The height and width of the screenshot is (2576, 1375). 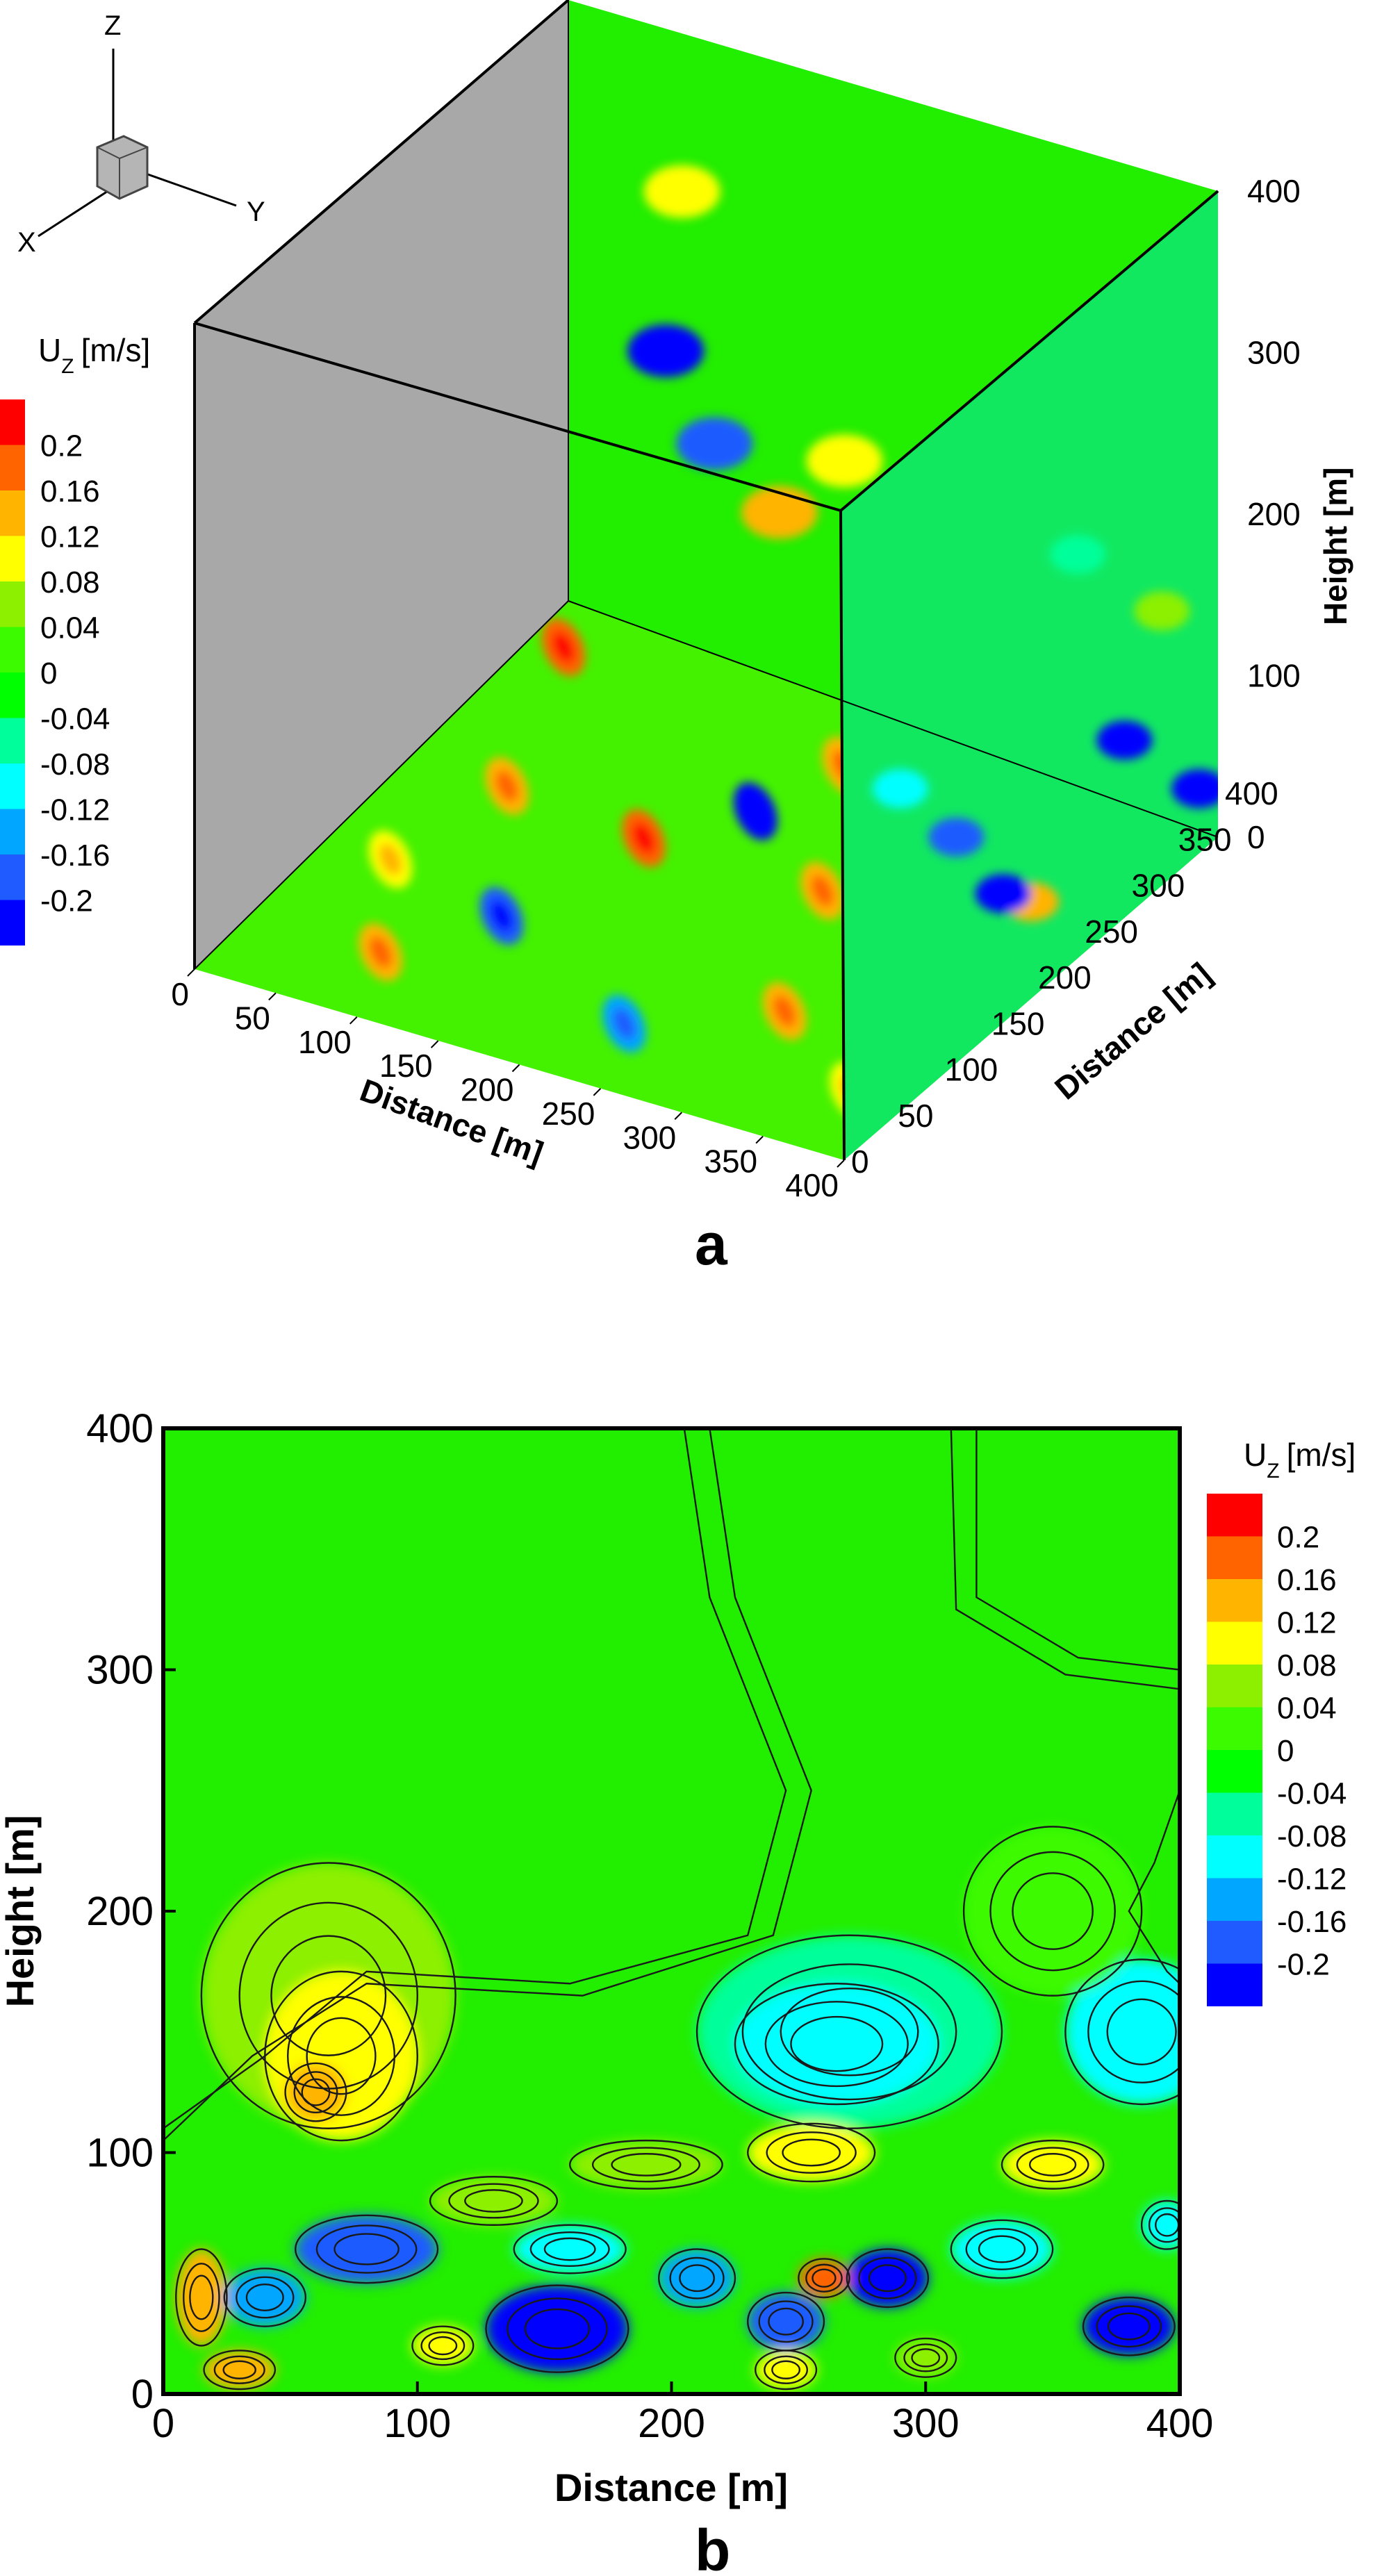 What do you see at coordinates (671, 2424) in the screenshot?
I see `x-tick-label: 200` at bounding box center [671, 2424].